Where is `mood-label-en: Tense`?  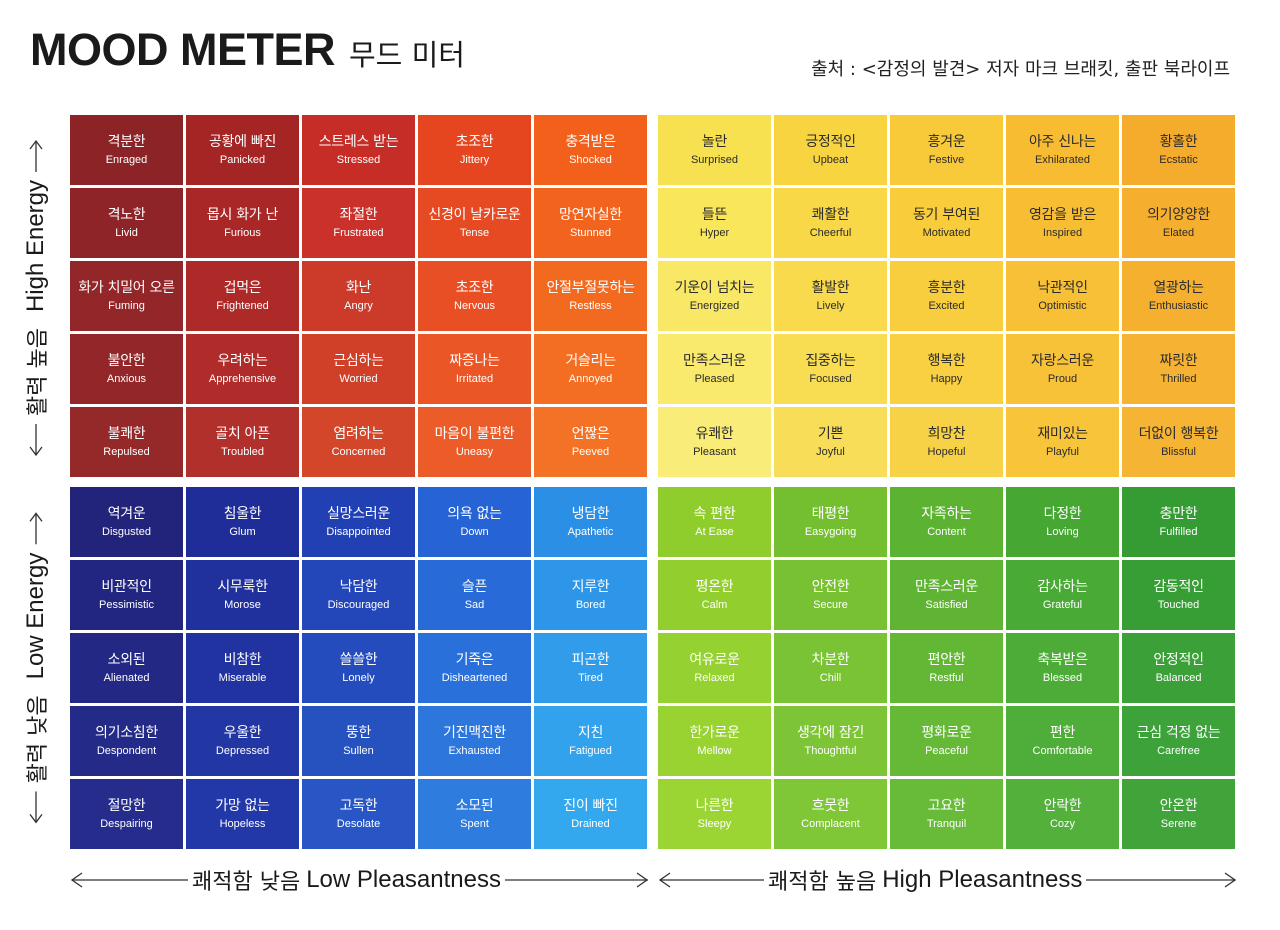
mood-label-en: Tense is located at coordinates (474, 232).